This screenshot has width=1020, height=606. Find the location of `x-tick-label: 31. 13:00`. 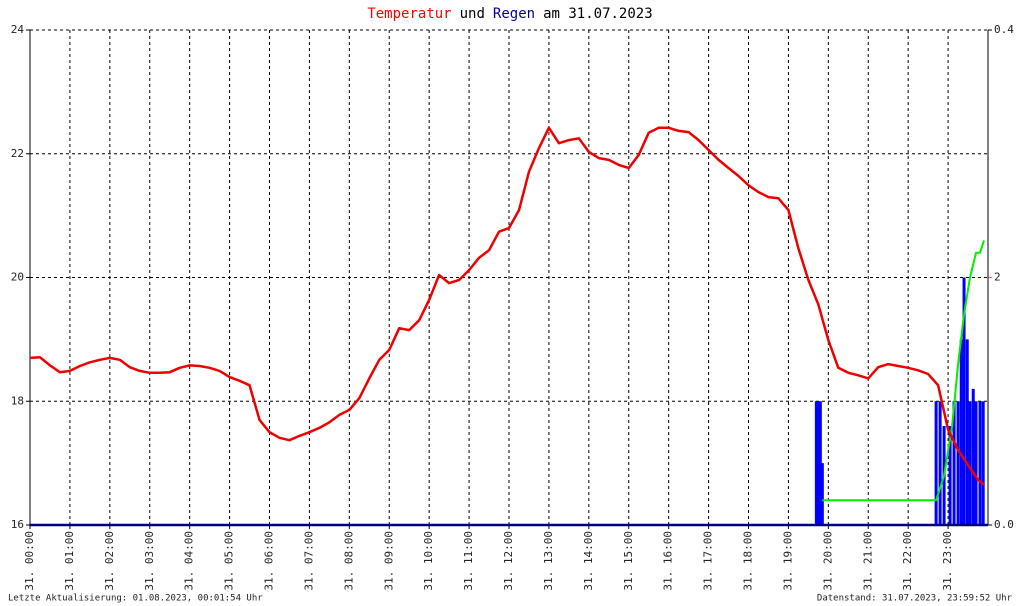

x-tick-label: 31. 13:00 is located at coordinates (548, 561).